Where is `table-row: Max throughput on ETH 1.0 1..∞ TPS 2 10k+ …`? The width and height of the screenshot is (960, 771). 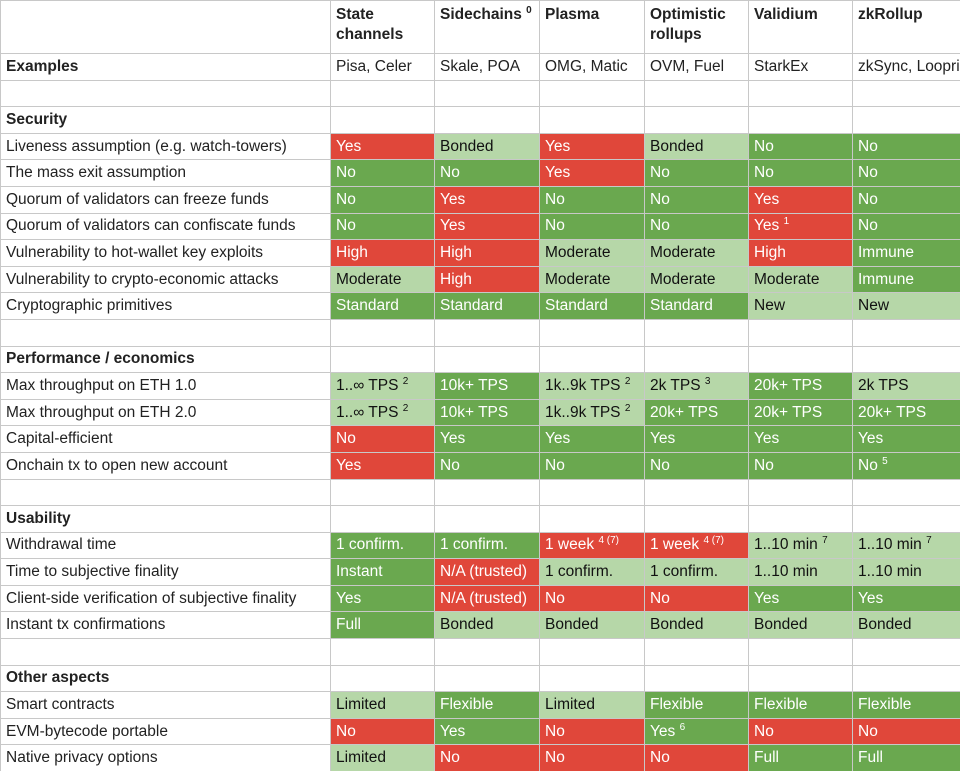 table-row: Max throughput on ETH 1.0 1..∞ TPS 2 10k+ … is located at coordinates (480, 386).